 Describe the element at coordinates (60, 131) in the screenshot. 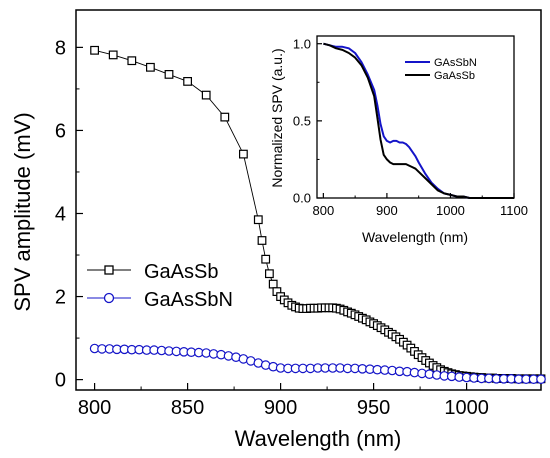

I see `main-y-tick-label: 6` at that location.